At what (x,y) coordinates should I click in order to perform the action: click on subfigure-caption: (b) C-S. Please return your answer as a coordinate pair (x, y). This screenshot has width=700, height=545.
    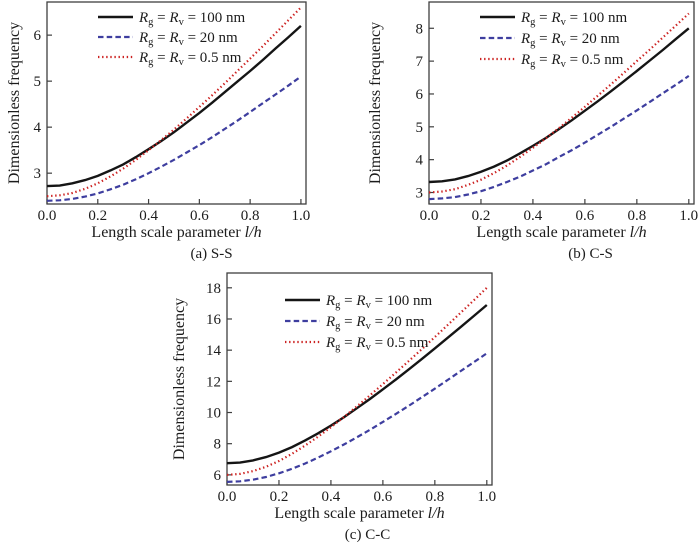
    Looking at the image, I should click on (590, 254).